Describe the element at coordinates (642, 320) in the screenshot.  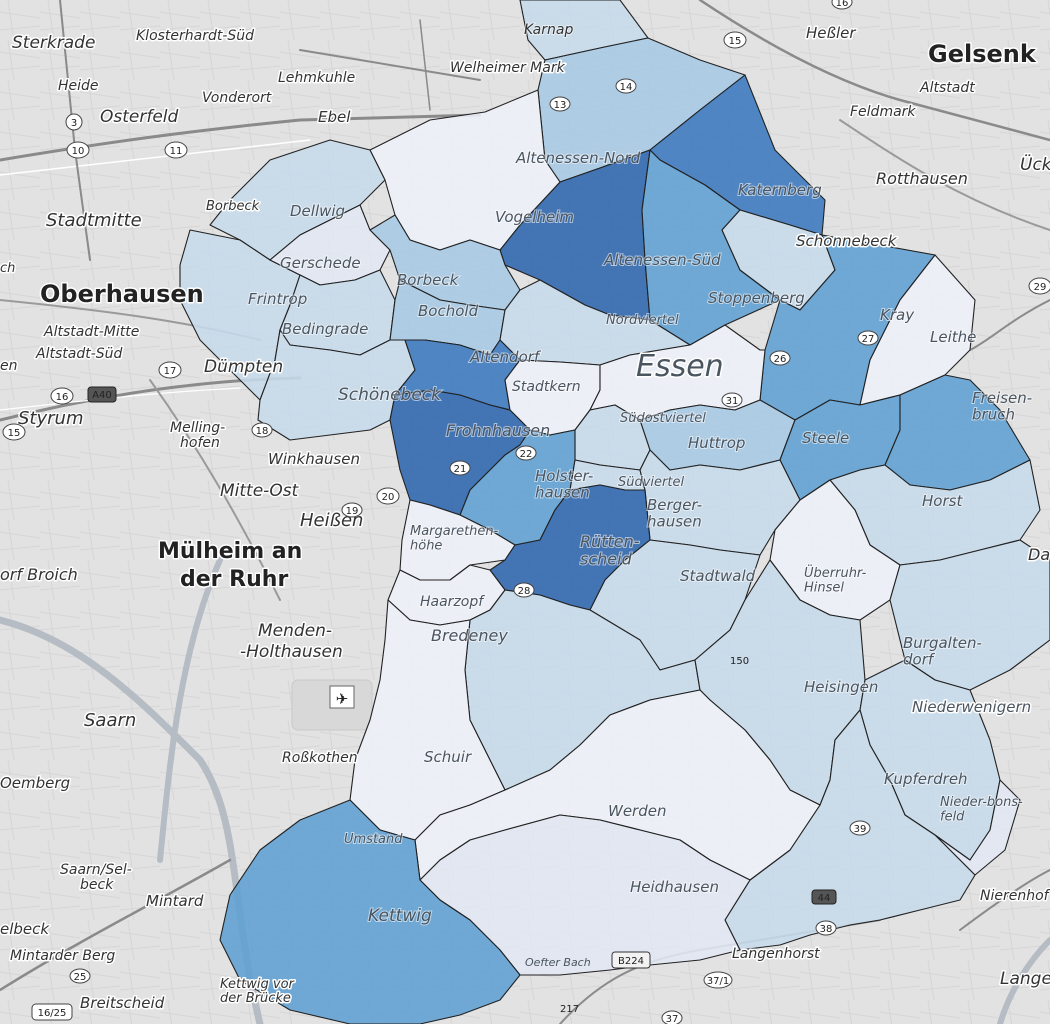
I see `label-nordviertel: Nordviertel` at that location.